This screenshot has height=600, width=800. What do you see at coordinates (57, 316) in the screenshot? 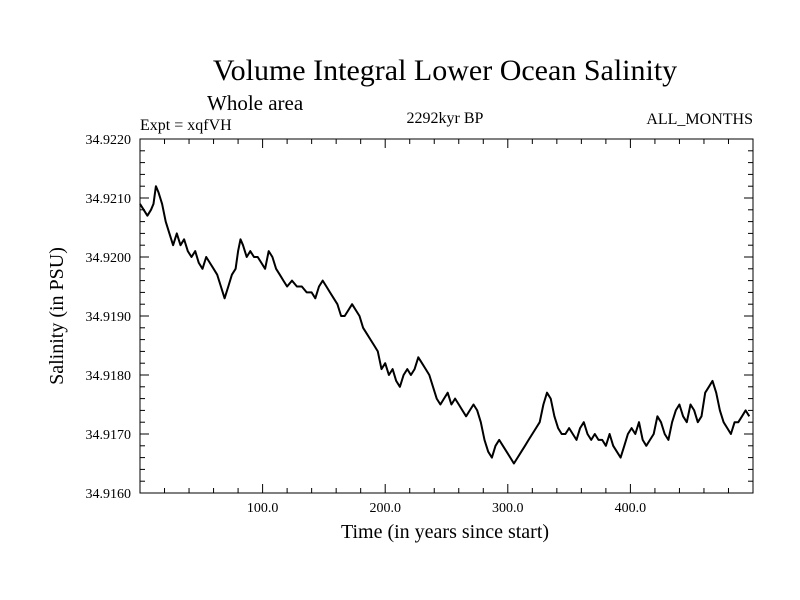
I see `y-axis-label: Salinity (in PSU)` at bounding box center [57, 316].